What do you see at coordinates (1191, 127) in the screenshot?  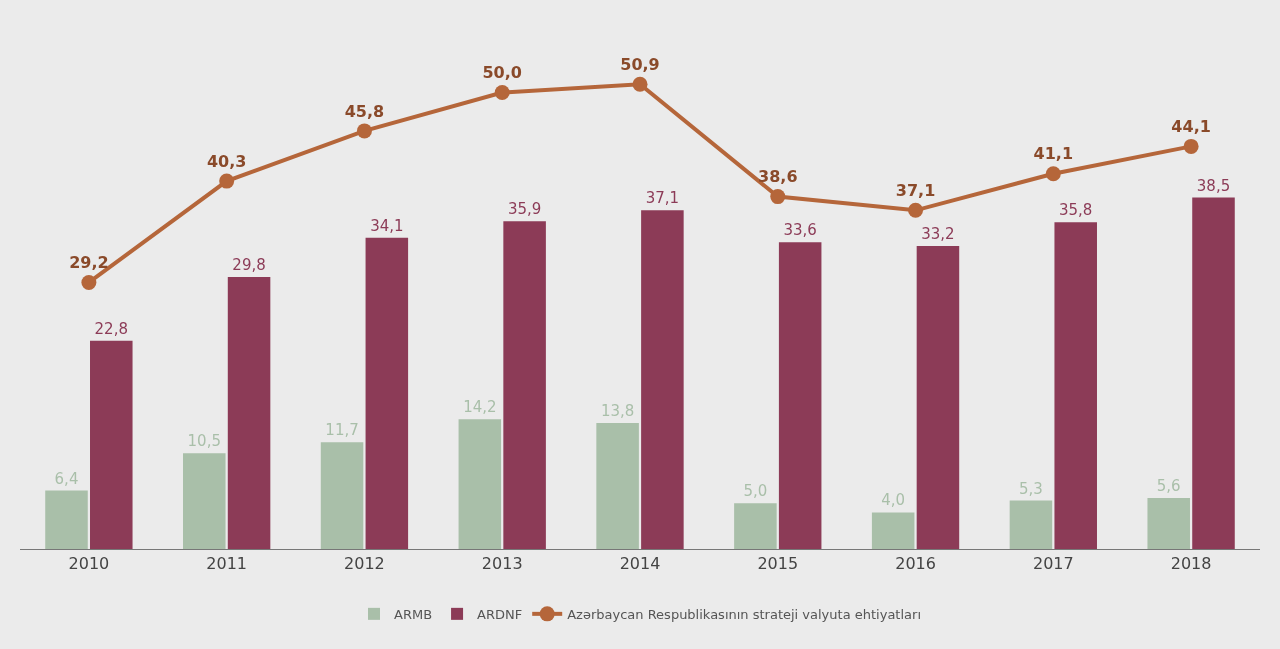 I see `data-label: 44,1` at bounding box center [1191, 127].